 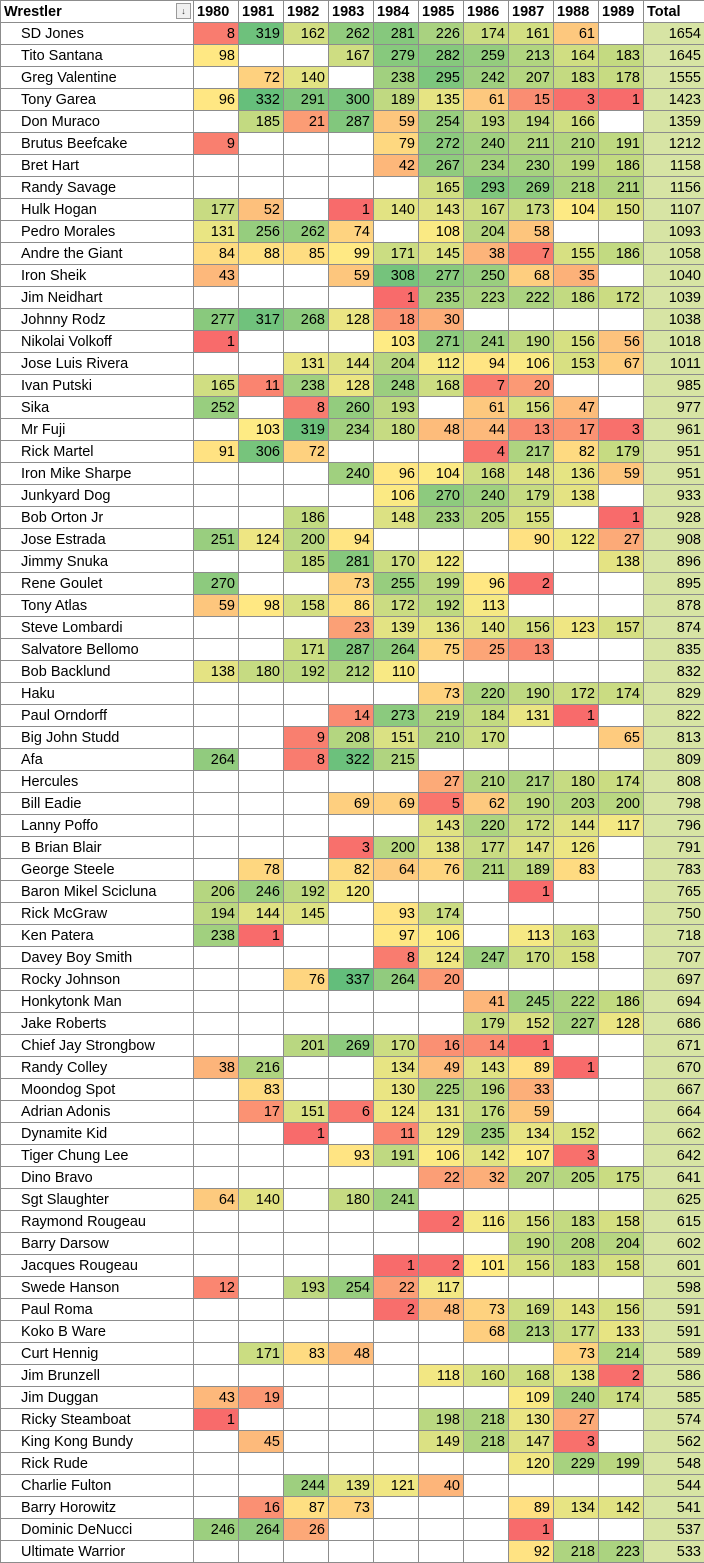 What do you see at coordinates (674, 1090) in the screenshot?
I see `total-value-cell: 667` at bounding box center [674, 1090].